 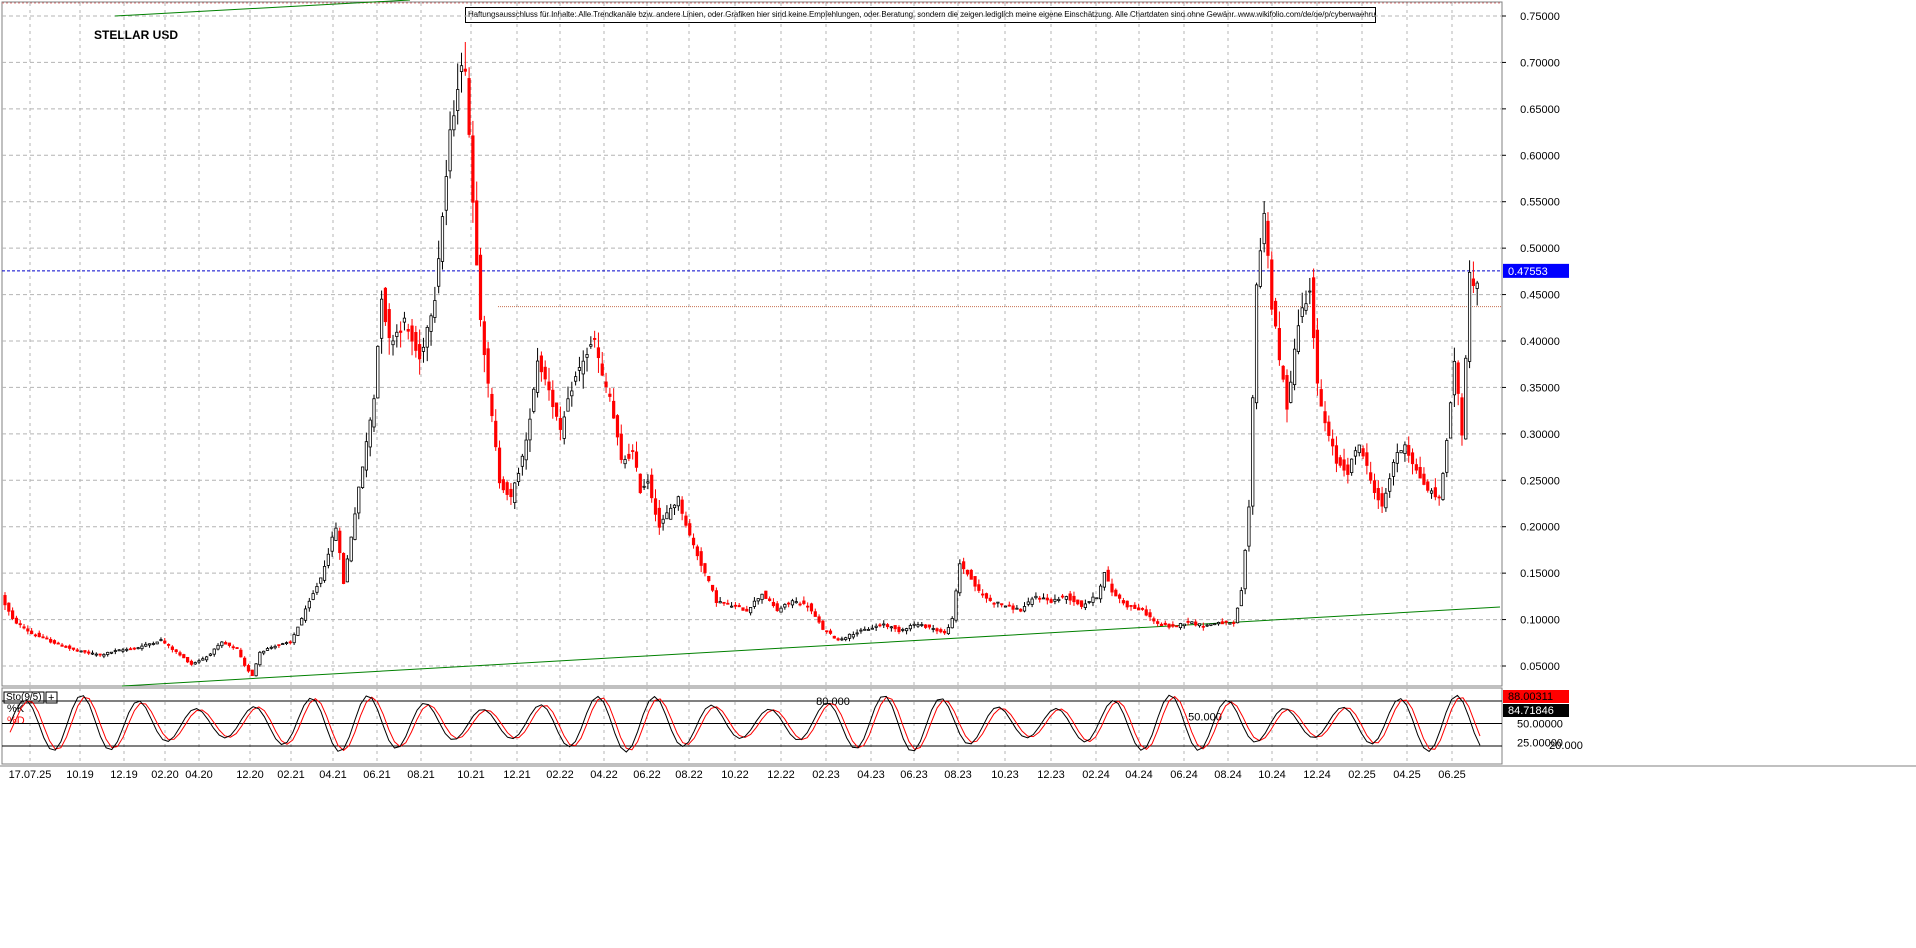 What do you see at coordinates (80, 775) in the screenshot?
I see `x-tick-label: 10.19` at bounding box center [80, 775].